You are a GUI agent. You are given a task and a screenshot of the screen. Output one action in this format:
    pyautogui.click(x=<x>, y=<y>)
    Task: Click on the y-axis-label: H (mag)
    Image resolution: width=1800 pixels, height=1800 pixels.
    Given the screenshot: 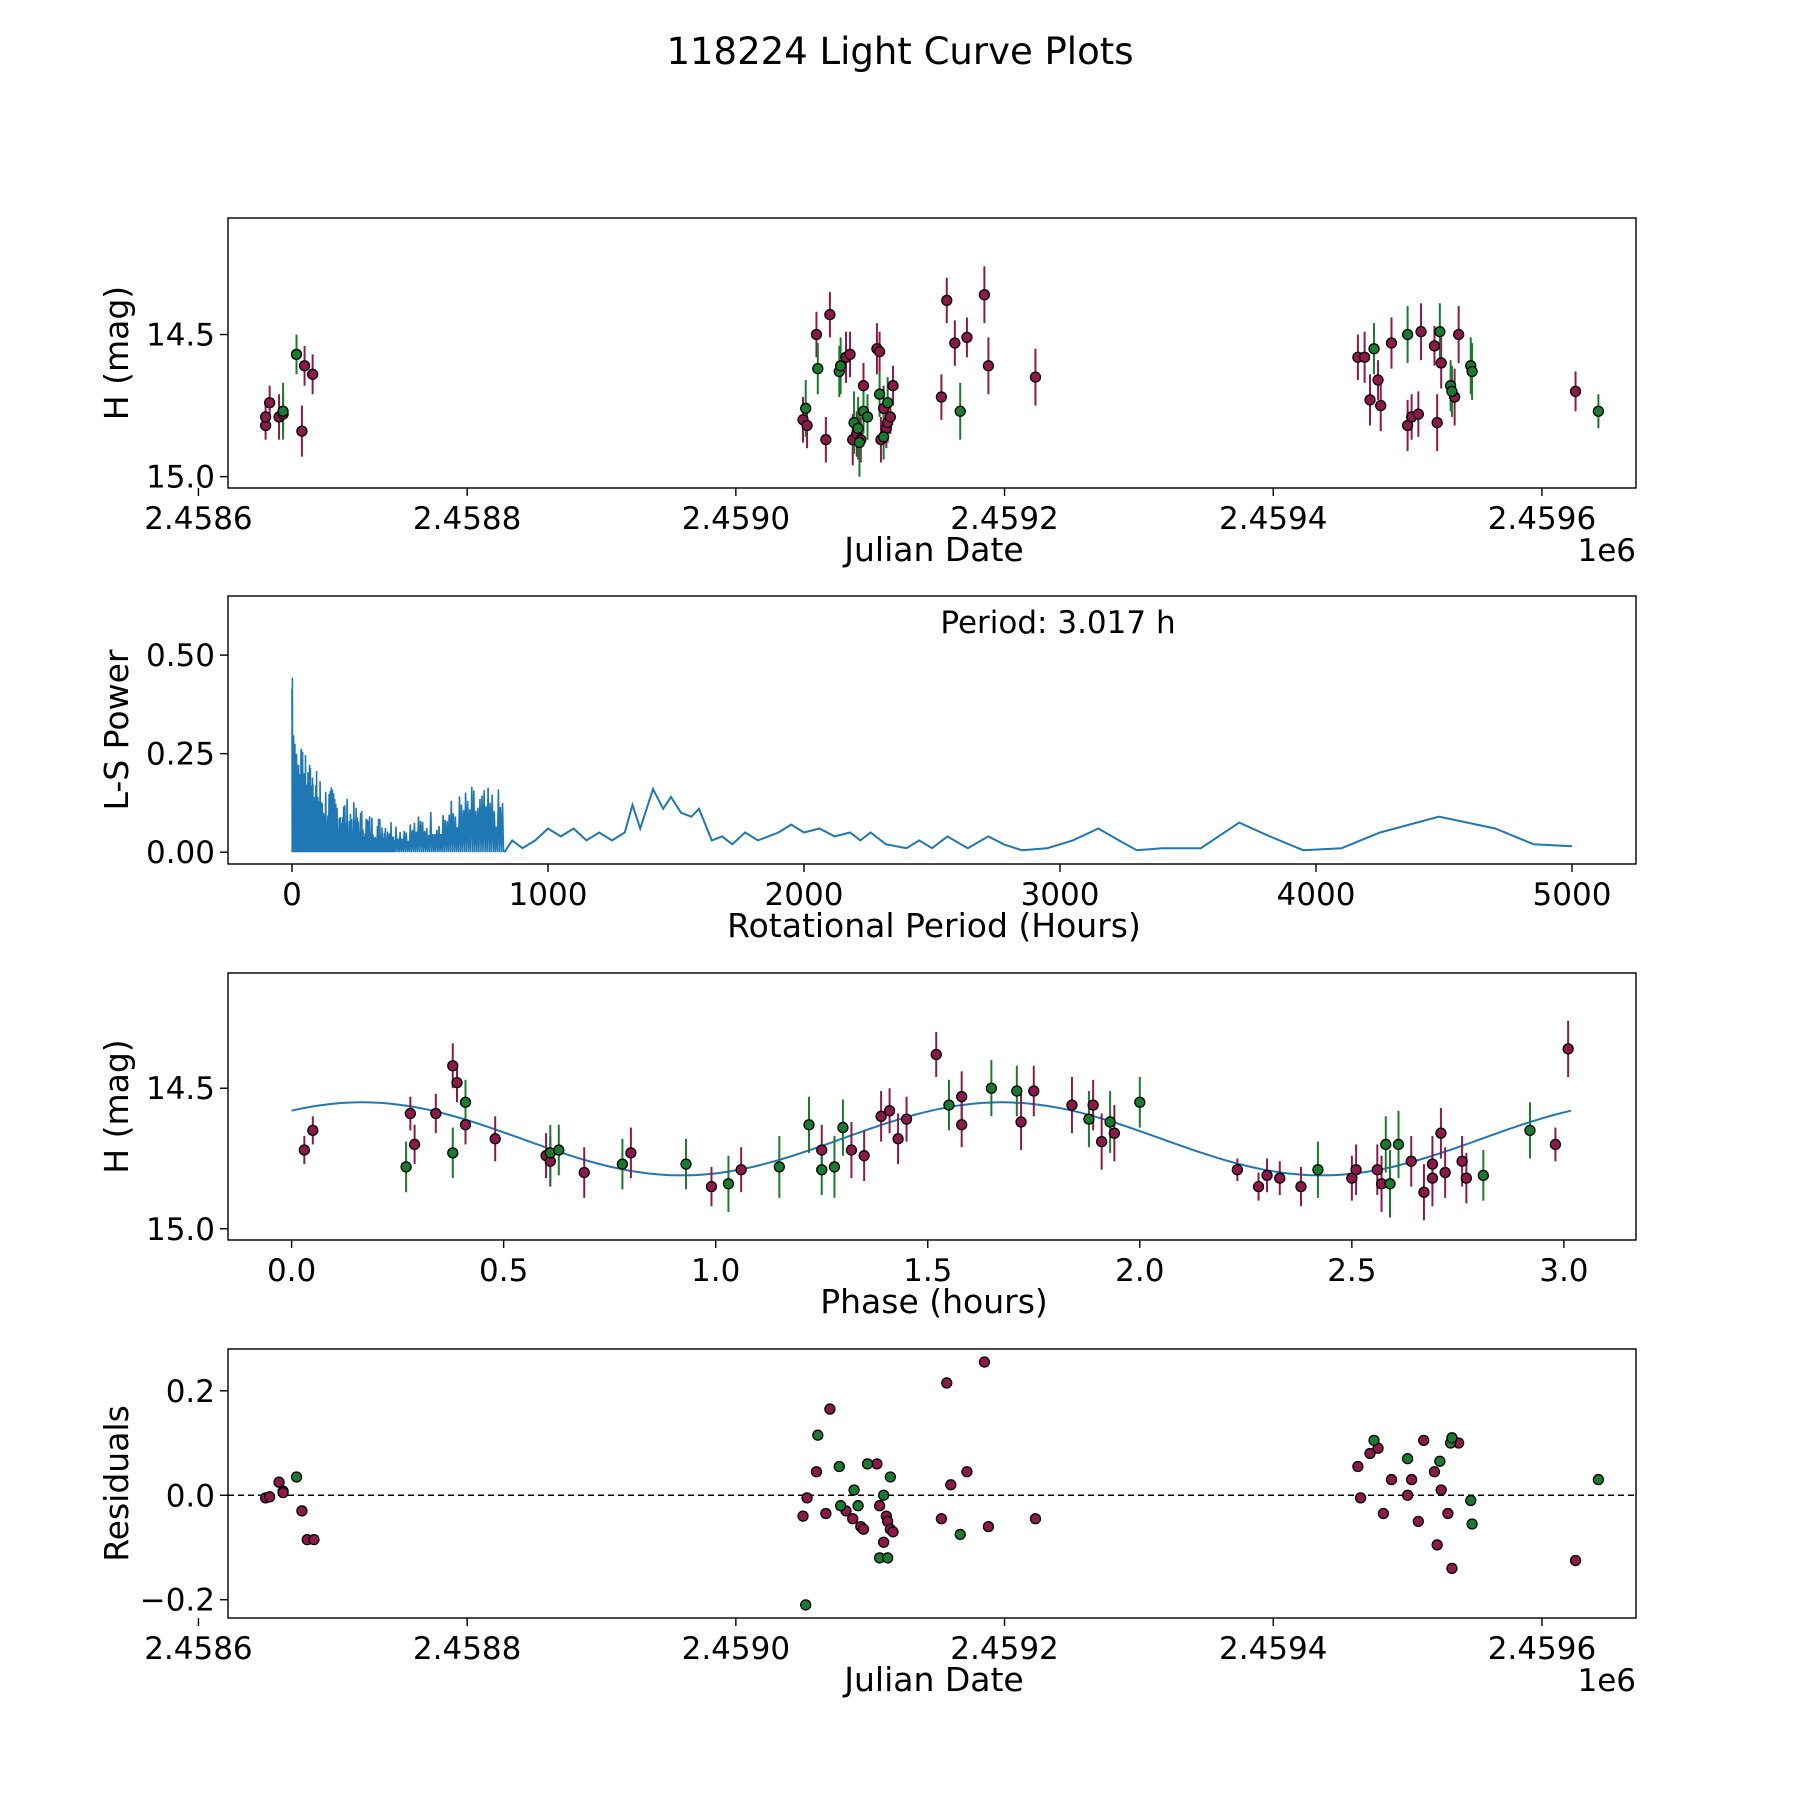 What is the action you would take?
    pyautogui.click(x=116, y=353)
    